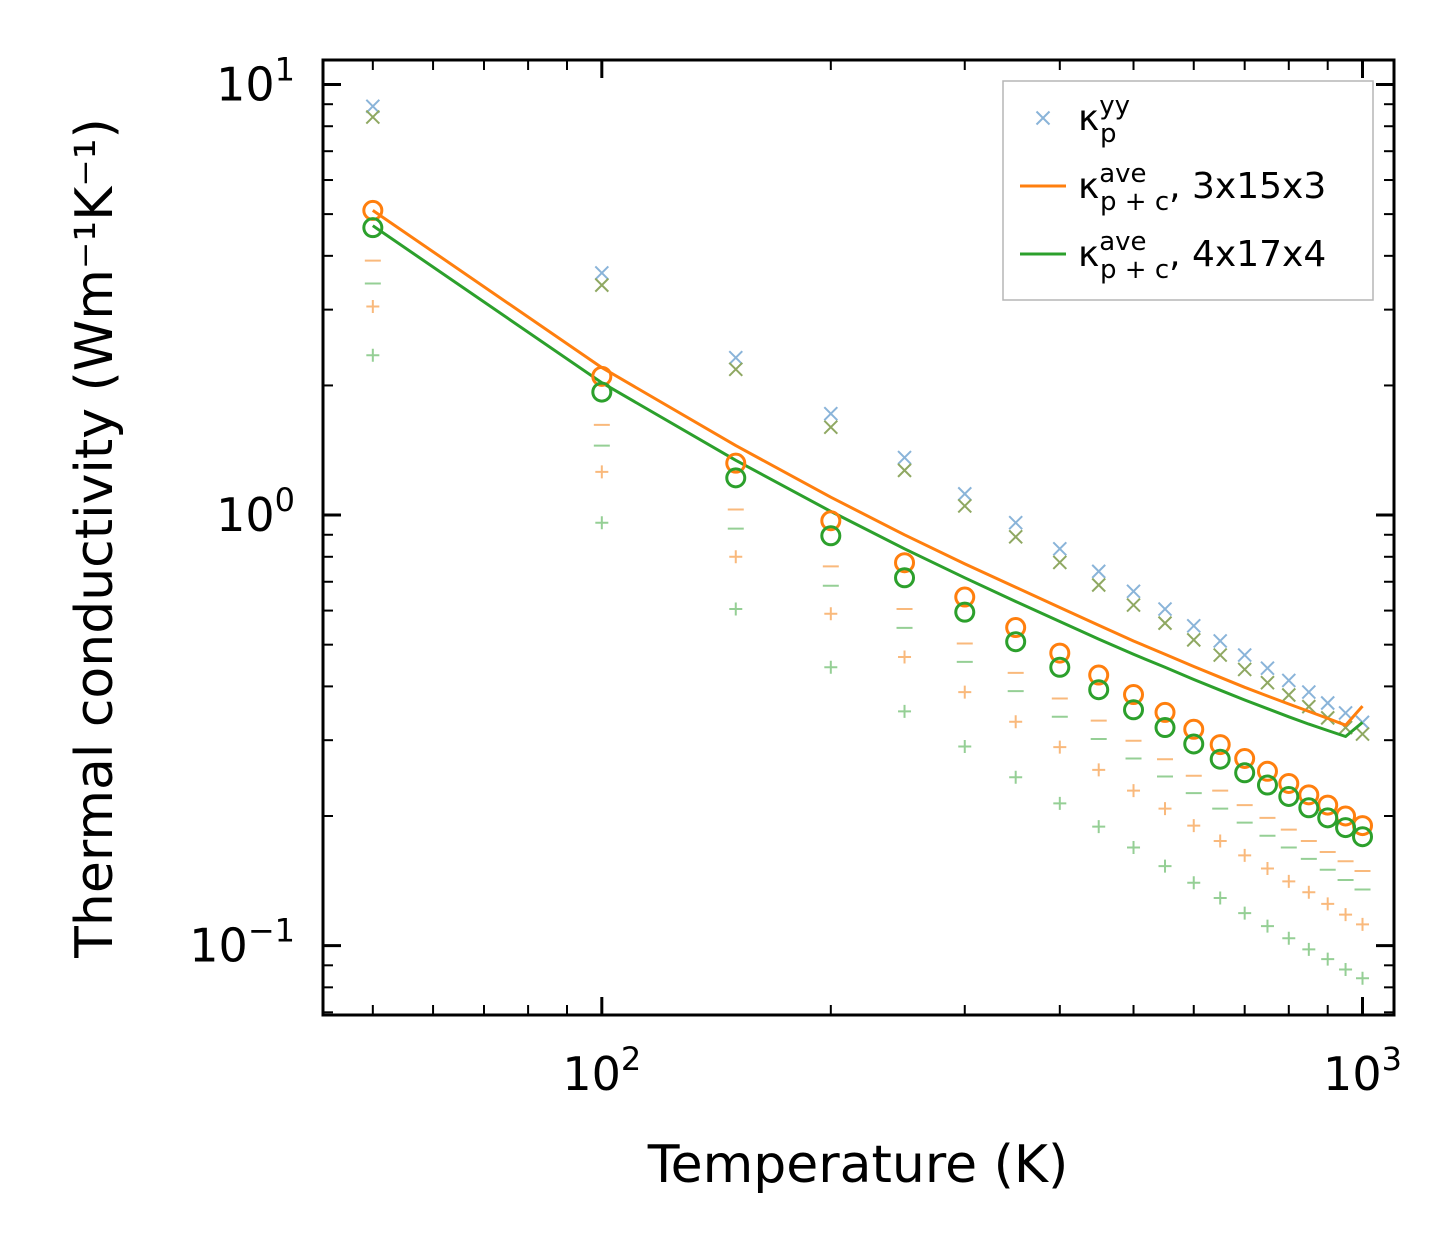 The image size is (1454, 1254). I want to click on x-tick-label: 10³, so click(1362, 1070).